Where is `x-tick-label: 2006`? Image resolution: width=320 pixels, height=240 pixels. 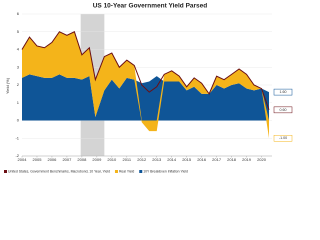 x-tick-label: 2006 is located at coordinates (52, 159).